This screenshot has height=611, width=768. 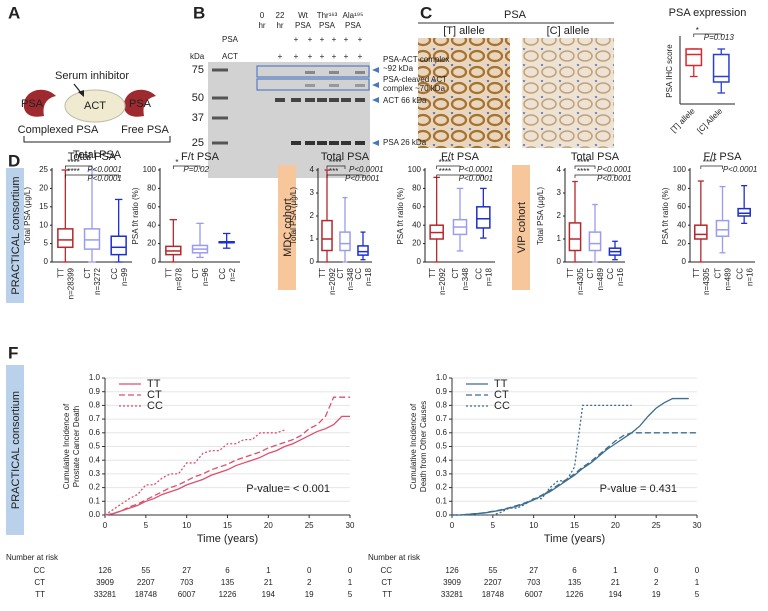 I want to click on x-tick-label: 0, so click(x=105, y=525).